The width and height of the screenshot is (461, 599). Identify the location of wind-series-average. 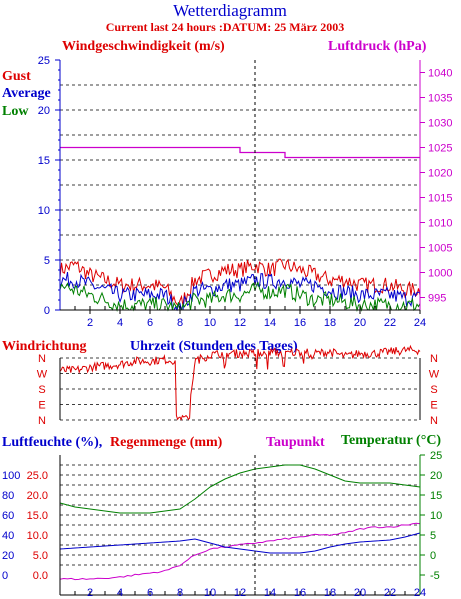
(240, 292).